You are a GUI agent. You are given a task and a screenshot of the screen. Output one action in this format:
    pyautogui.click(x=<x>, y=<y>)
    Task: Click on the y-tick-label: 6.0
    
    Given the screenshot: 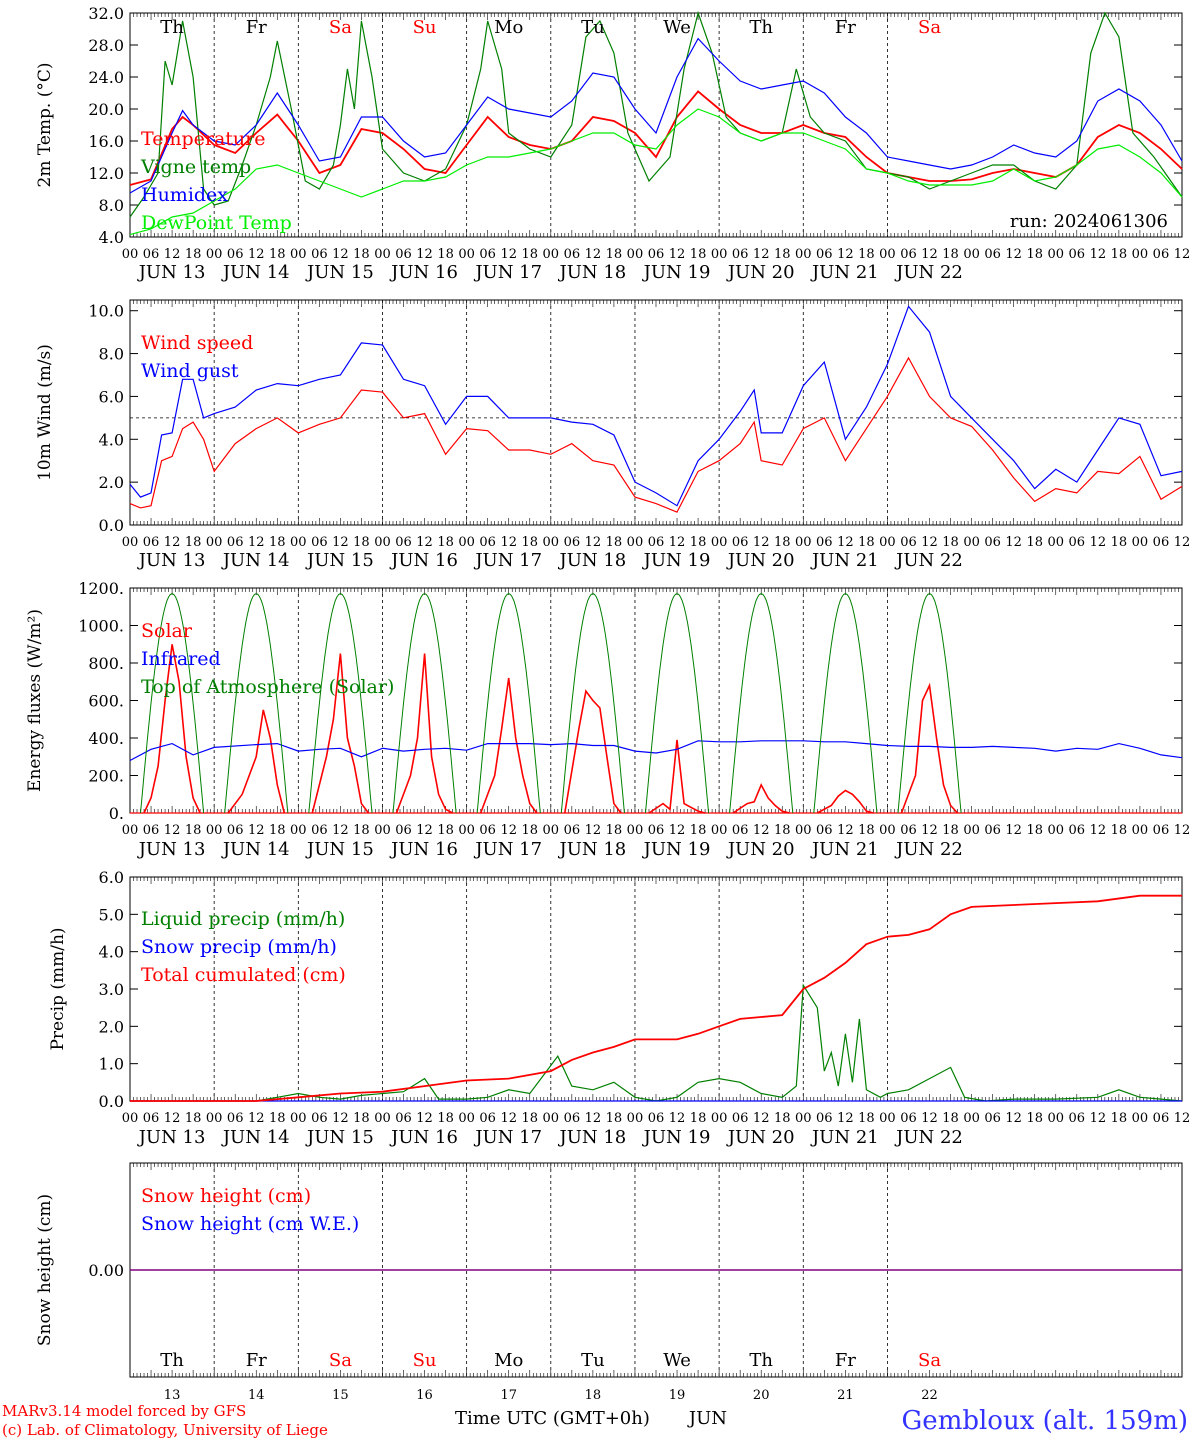 What is the action you would take?
    pyautogui.click(x=111, y=877)
    